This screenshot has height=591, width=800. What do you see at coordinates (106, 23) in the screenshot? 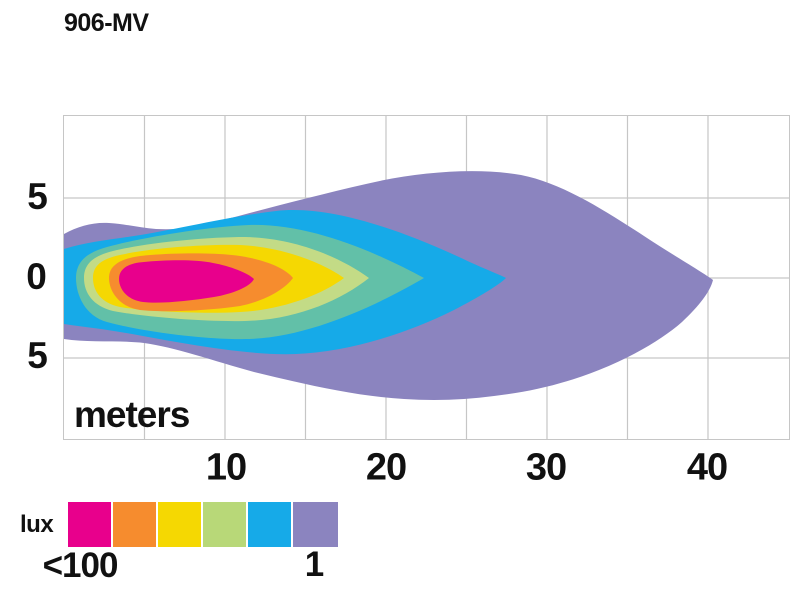
I see `page-title: 906-MV` at bounding box center [106, 23].